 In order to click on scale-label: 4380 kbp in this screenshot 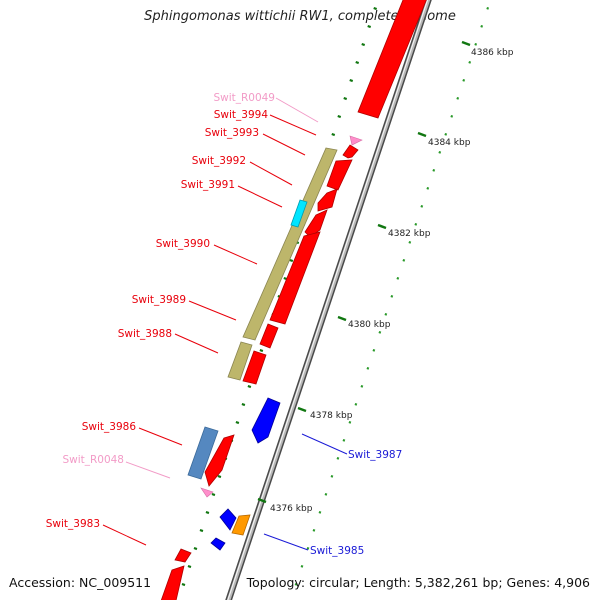, I will do `click(369, 325)`.